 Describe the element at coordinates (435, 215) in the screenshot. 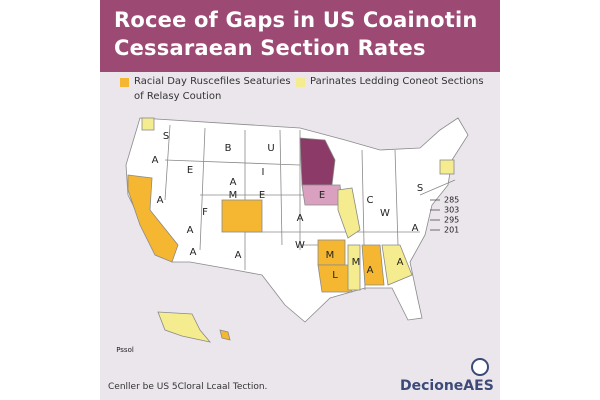

I see `scale-arrows` at that location.